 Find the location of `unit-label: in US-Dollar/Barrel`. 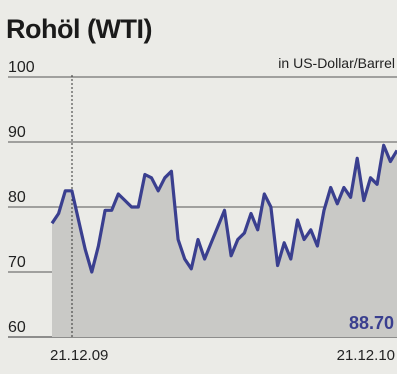

unit-label: in US-Dollar/Barrel is located at coordinates (336, 63).